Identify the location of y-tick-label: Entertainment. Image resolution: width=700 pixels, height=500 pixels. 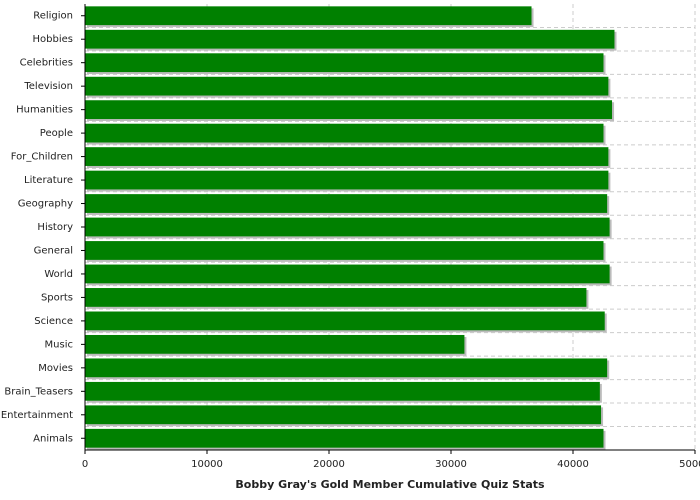
(37, 415).